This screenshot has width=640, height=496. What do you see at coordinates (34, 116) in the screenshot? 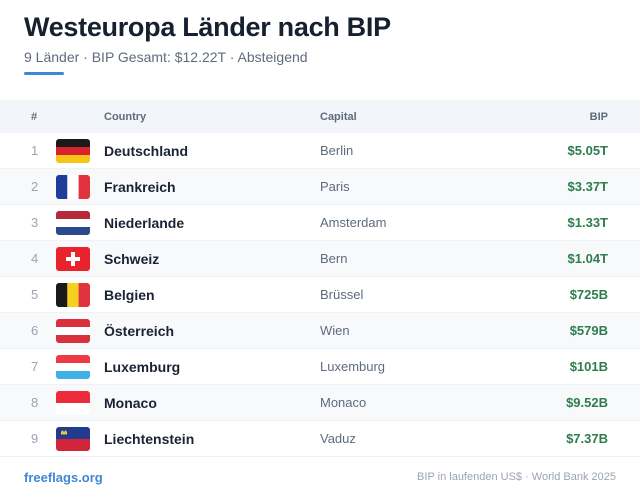
I see `column-header-rank: #` at bounding box center [34, 116].